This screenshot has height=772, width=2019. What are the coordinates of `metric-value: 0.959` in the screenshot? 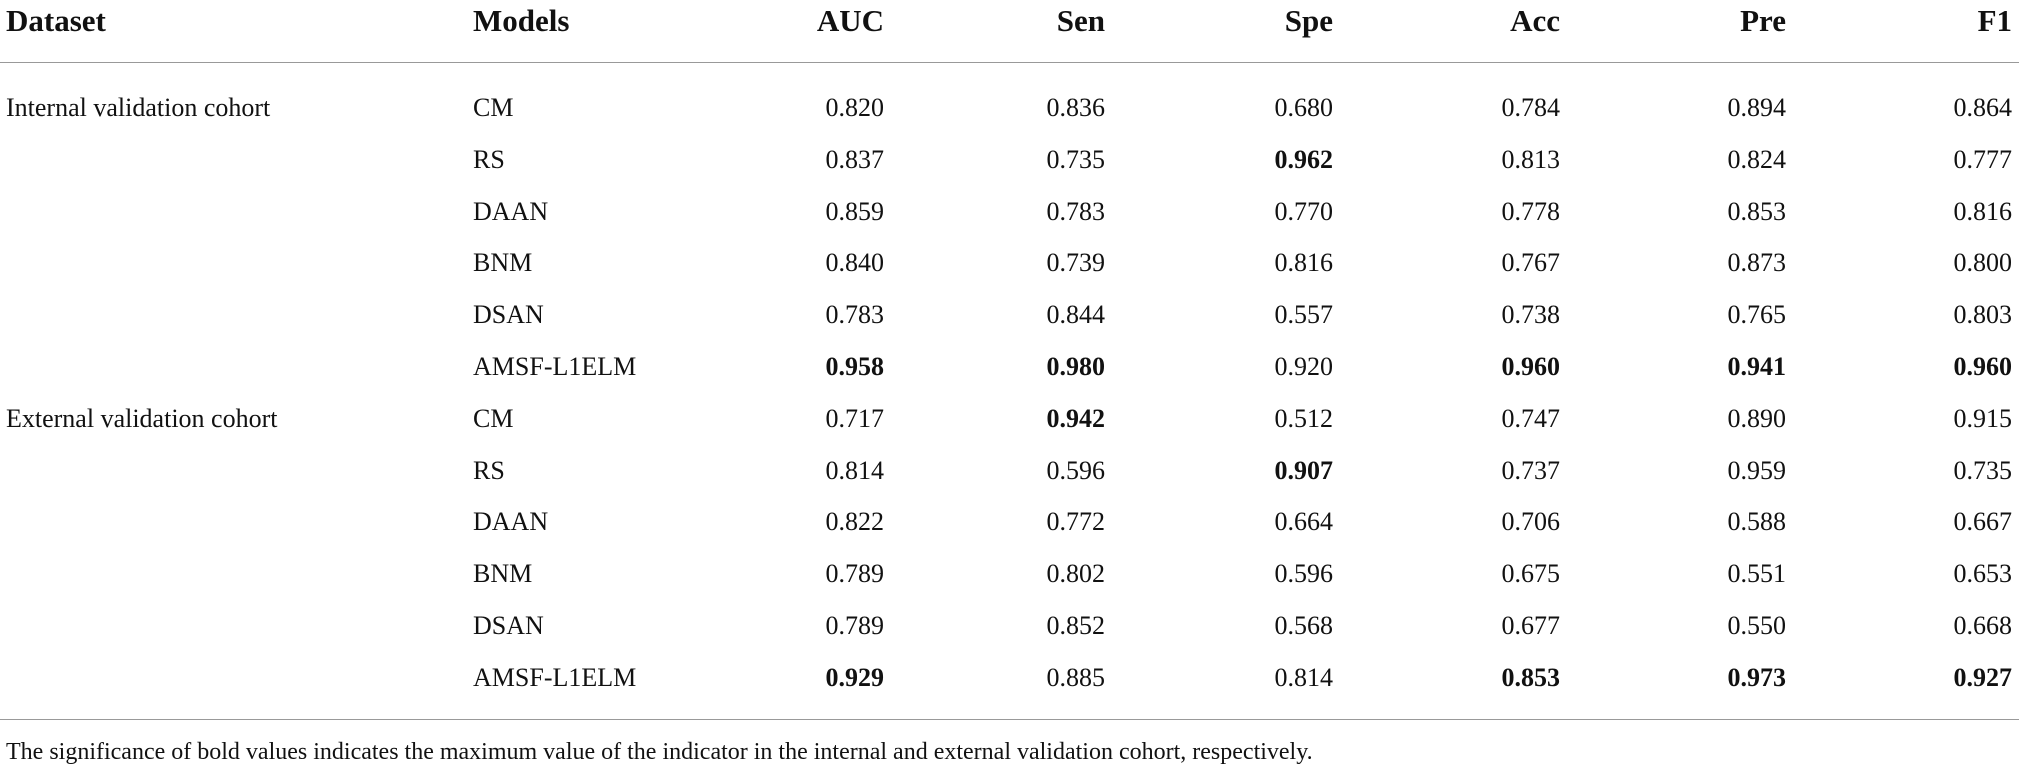 It's located at (1757, 470).